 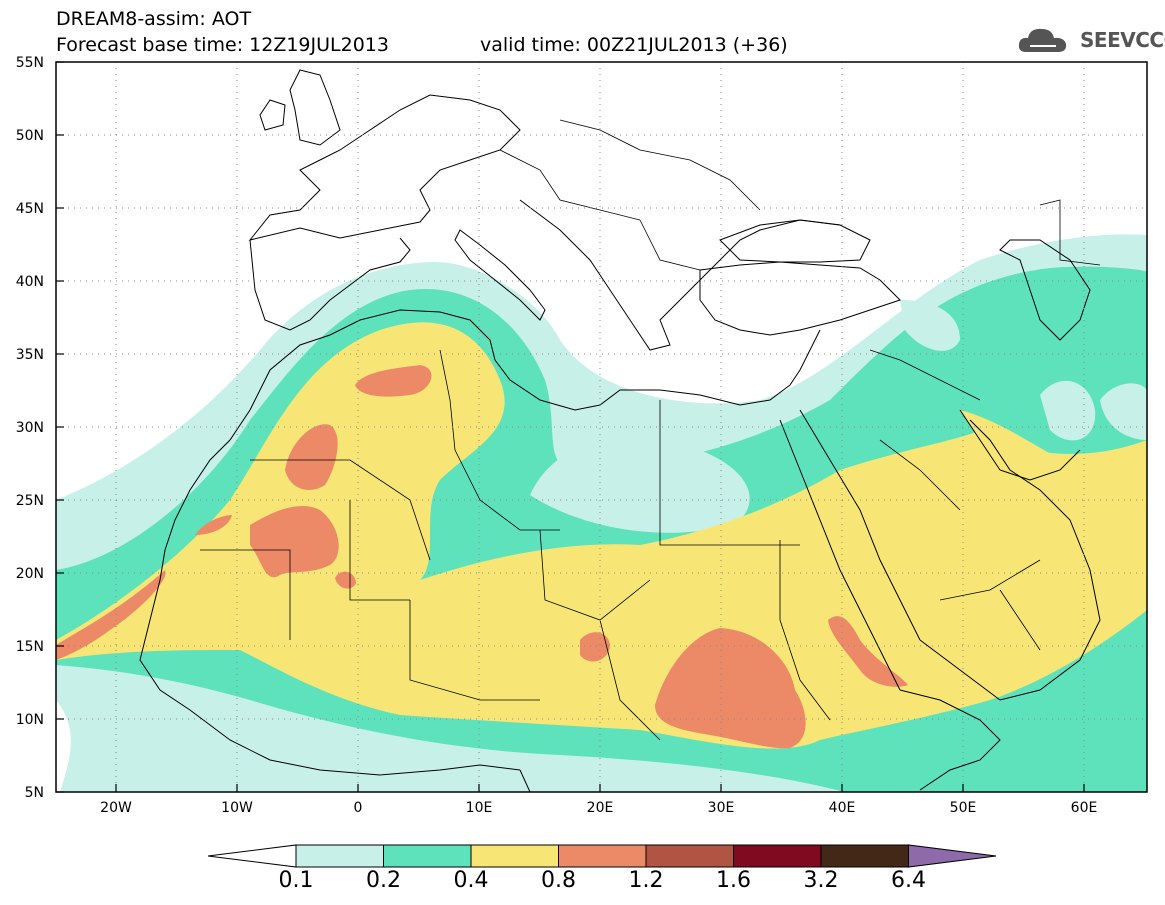 I want to click on colorbar-label: 0.2, so click(x=383, y=880).